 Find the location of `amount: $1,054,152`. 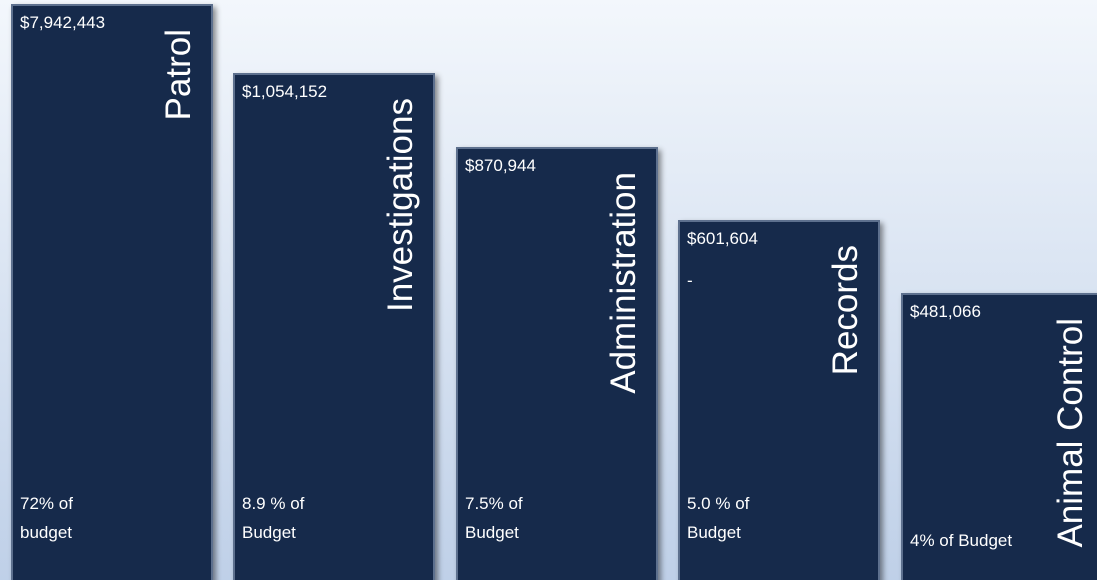

amount: $1,054,152 is located at coordinates (284, 91).